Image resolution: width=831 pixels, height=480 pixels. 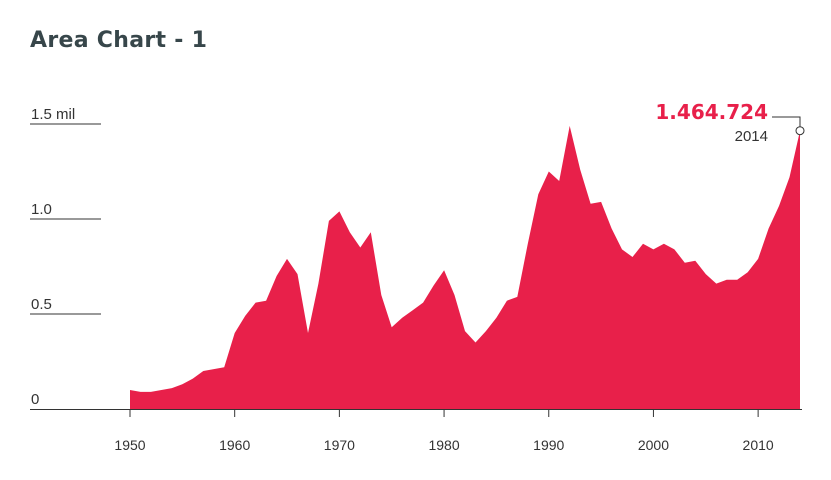 I want to click on y-tick-label: 0.5, so click(x=41, y=304).